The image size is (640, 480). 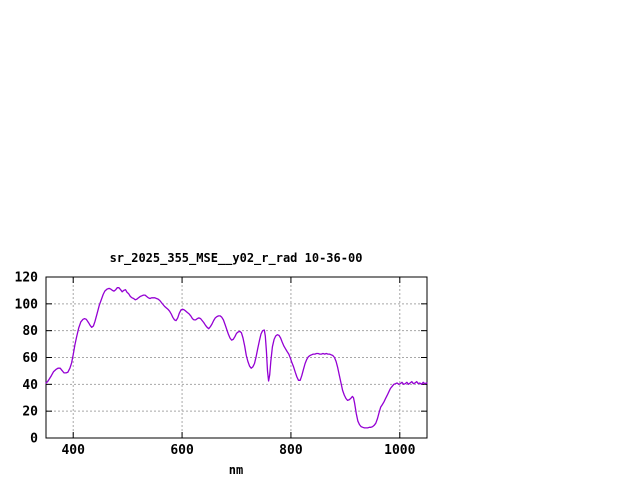 What do you see at coordinates (73, 450) in the screenshot?
I see `x-tick-label: 400` at bounding box center [73, 450].